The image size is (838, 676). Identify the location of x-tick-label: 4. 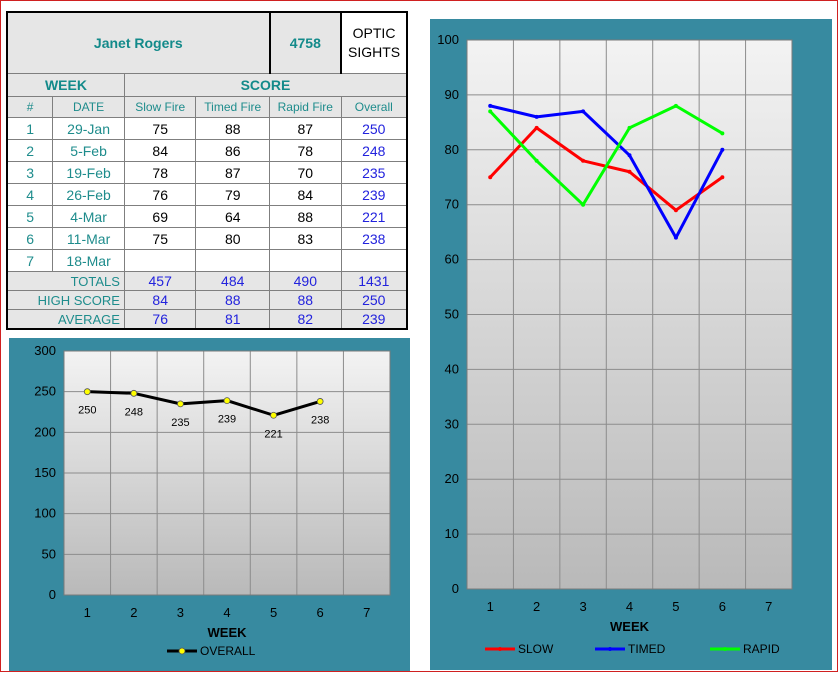
(226, 612).